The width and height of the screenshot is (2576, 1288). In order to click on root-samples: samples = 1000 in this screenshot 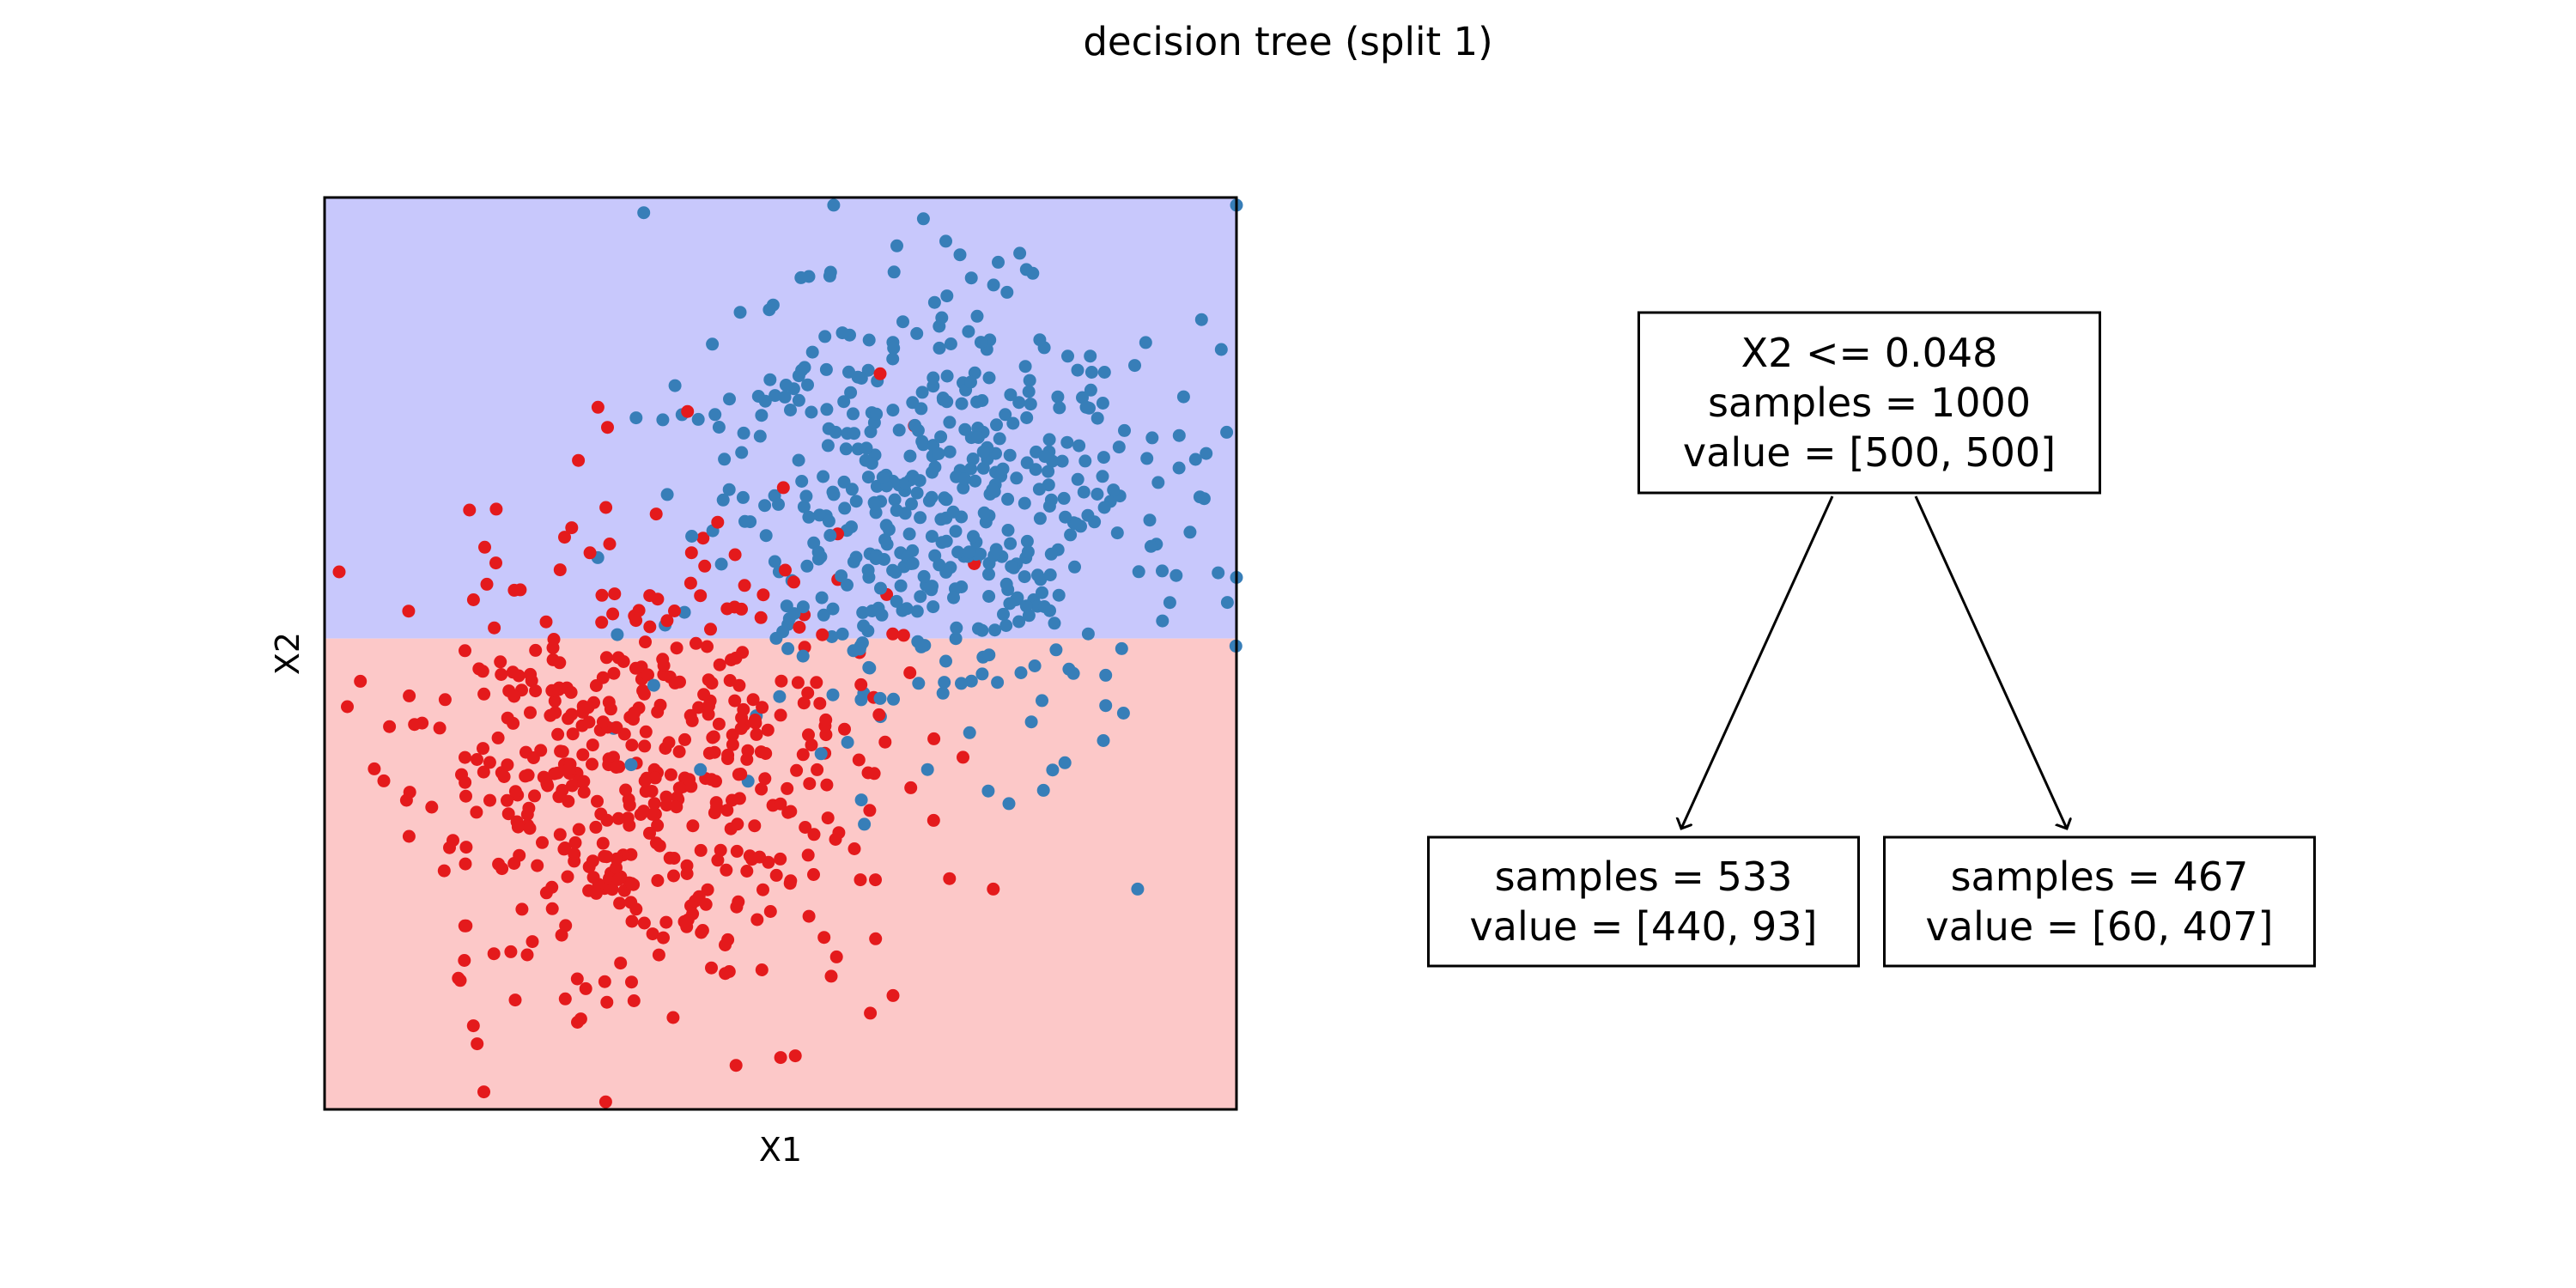, I will do `click(1870, 403)`.